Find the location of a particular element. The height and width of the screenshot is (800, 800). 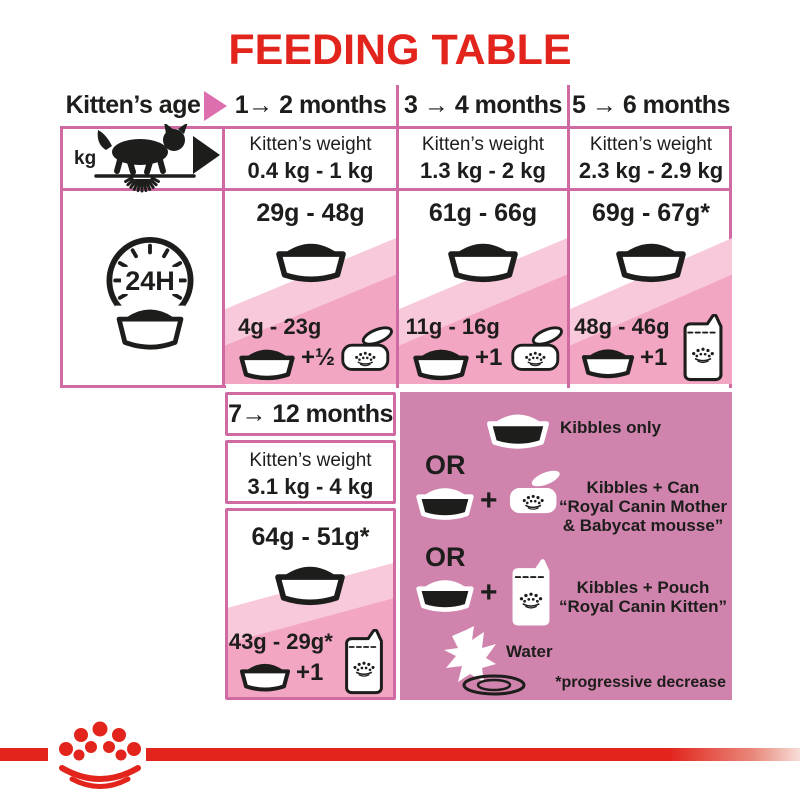

column-header-7-12-months: 7→ 12 months is located at coordinates (310, 414).